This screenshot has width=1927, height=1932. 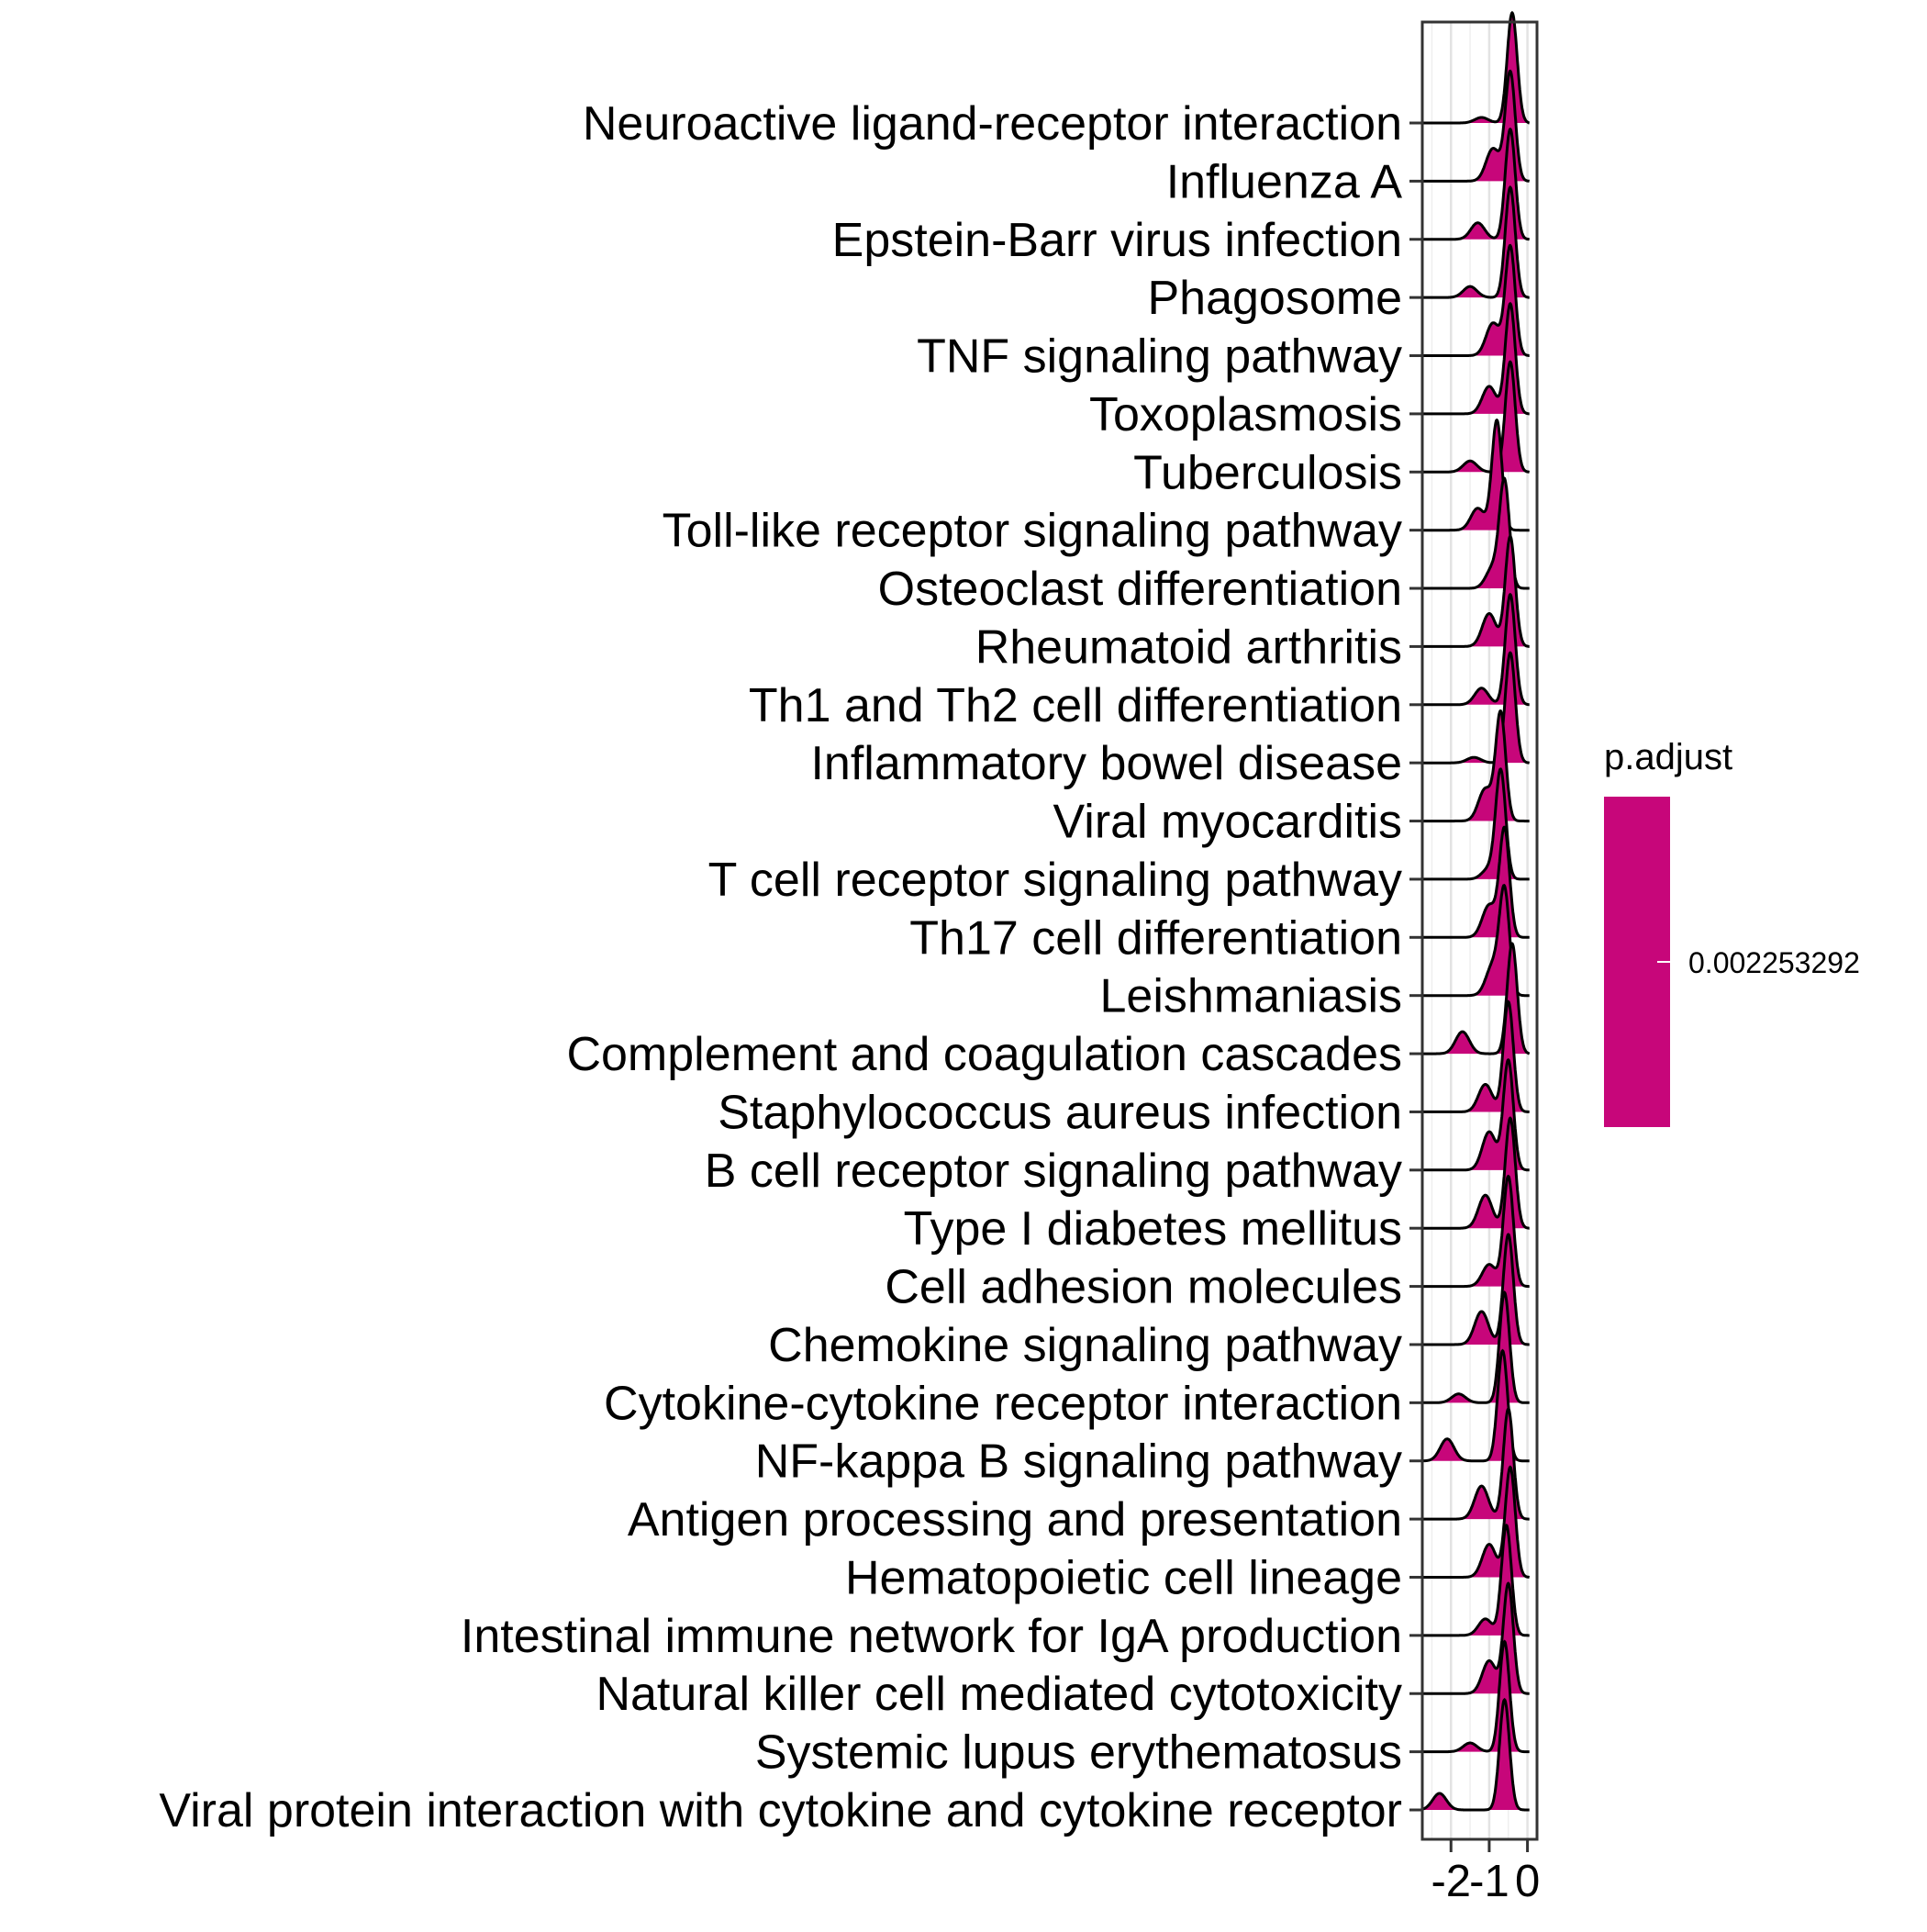 What do you see at coordinates (1143, 1287) in the screenshot?
I see `category-label: Cell adhesion molecules` at bounding box center [1143, 1287].